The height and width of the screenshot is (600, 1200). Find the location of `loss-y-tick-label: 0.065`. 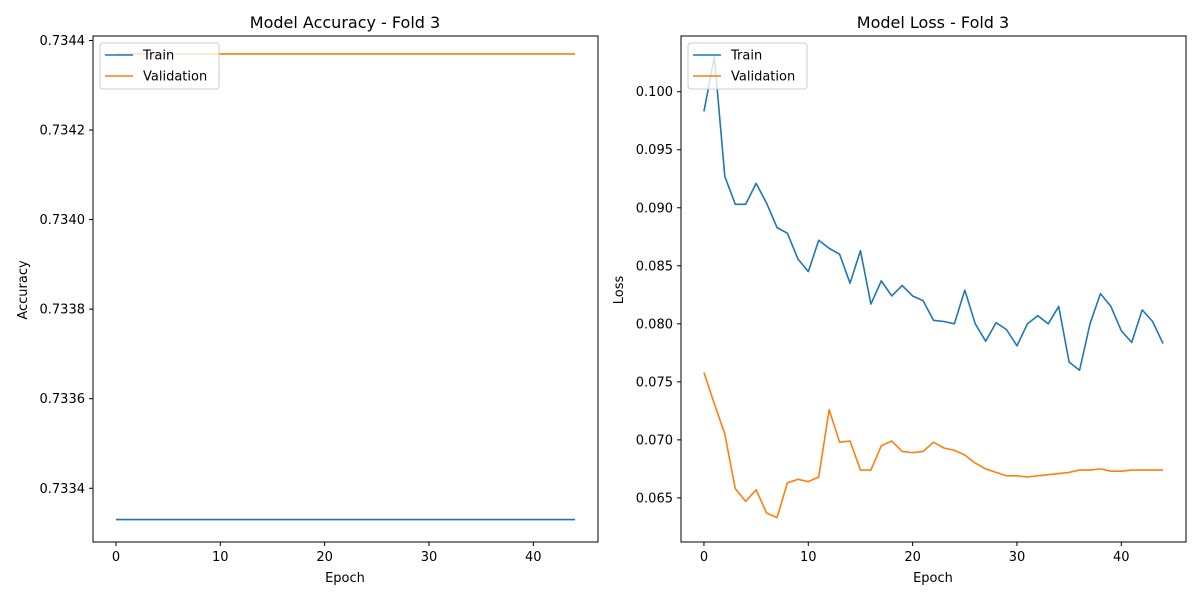

loss-y-tick-label: 0.065 is located at coordinates (654, 498).